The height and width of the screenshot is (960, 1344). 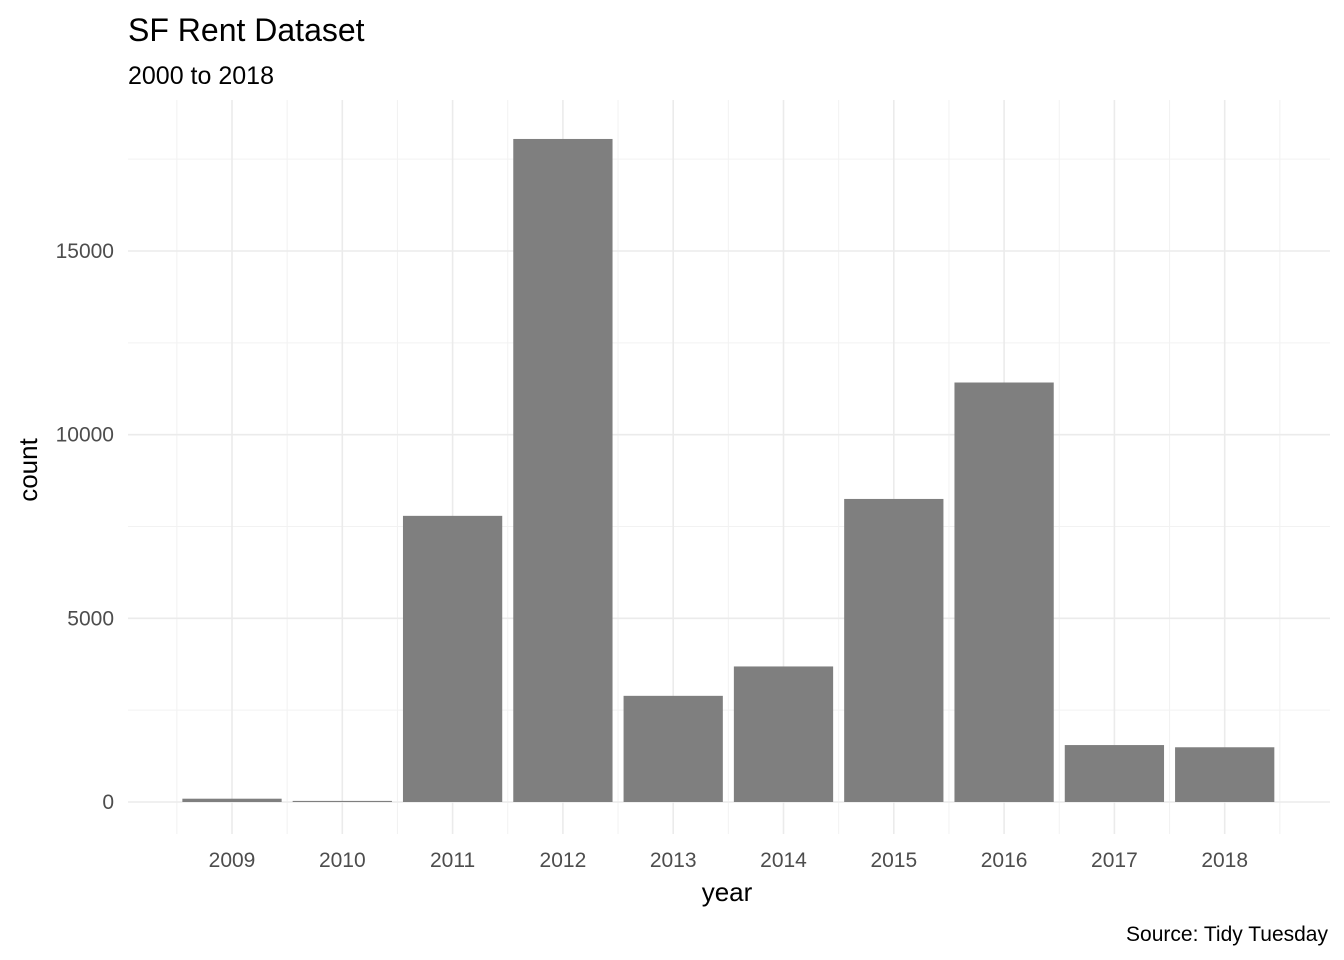 I want to click on y-axis-title: count, so click(x=28, y=469).